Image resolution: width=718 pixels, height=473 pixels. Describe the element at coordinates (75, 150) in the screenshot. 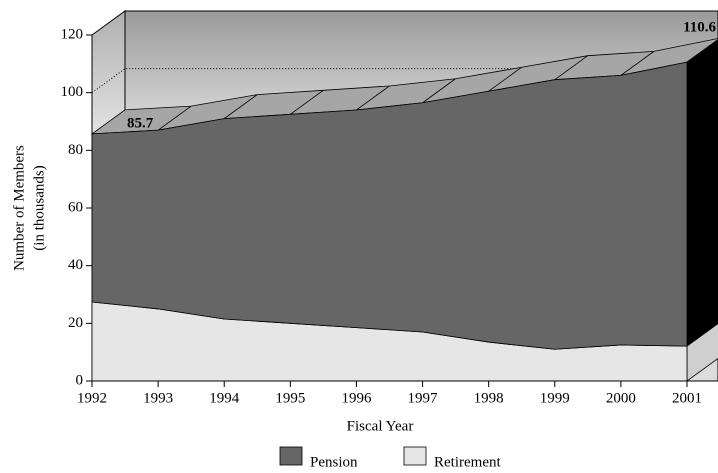

I see `y-tick-label: 80` at that location.